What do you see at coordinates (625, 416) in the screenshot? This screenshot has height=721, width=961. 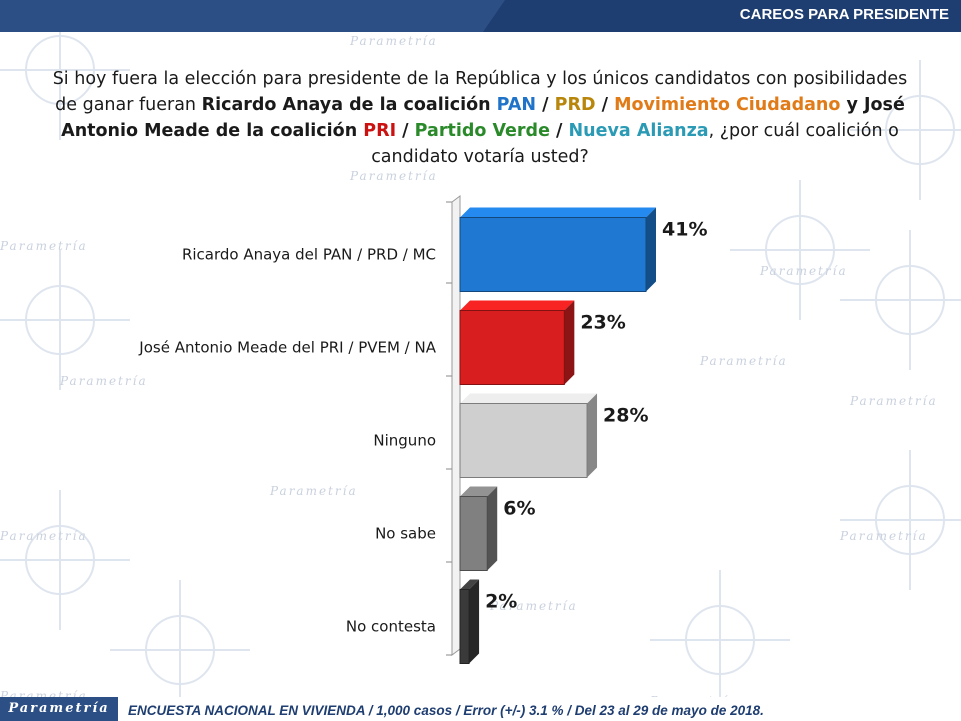 I see `value-label: 28%` at bounding box center [625, 416].